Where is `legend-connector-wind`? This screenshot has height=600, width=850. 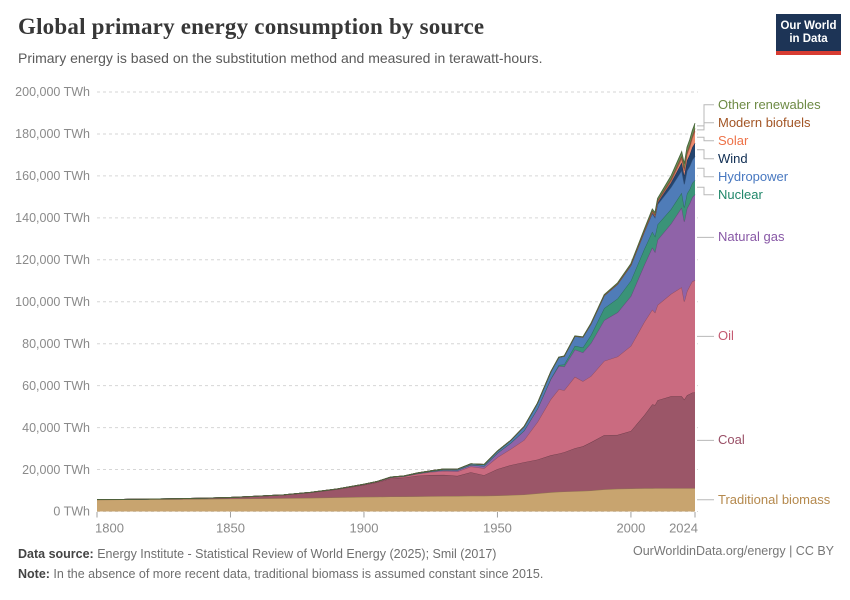
legend-connector-wind is located at coordinates (705, 154).